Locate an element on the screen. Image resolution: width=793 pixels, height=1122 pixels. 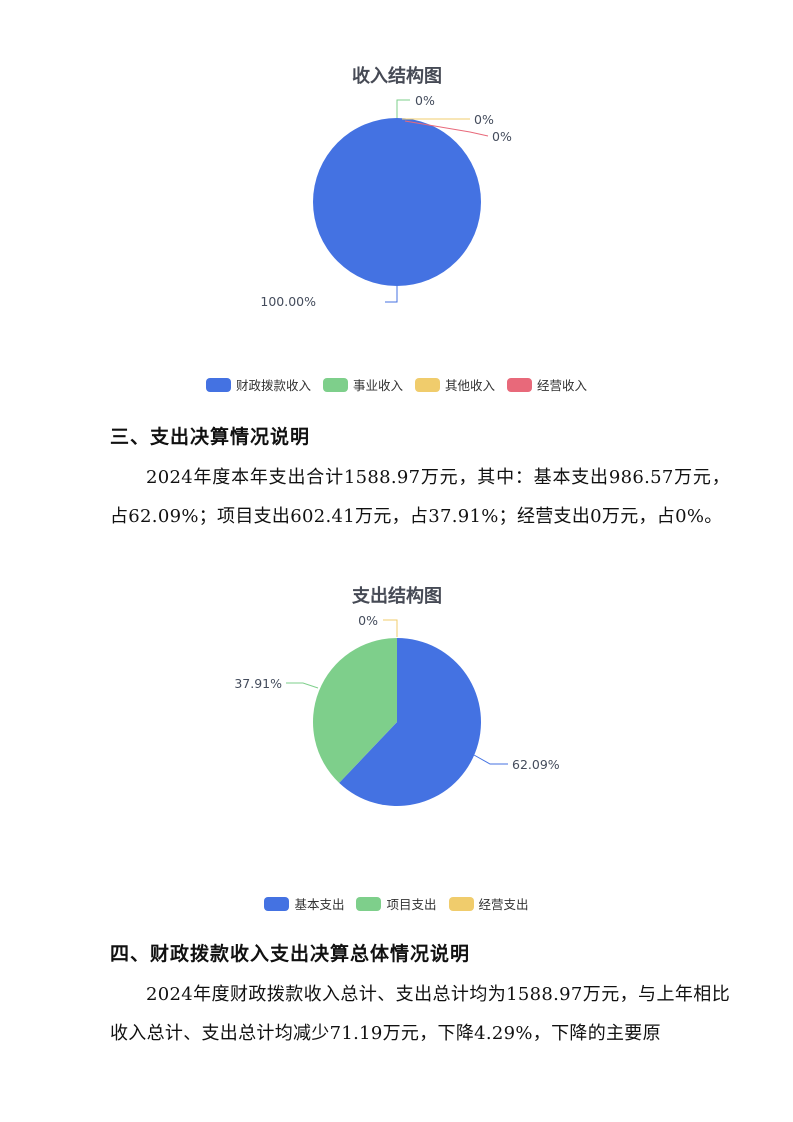
section-heading-fiscal: 四、财政拨款收入支出决算总体情况说明 is located at coordinates (290, 954).